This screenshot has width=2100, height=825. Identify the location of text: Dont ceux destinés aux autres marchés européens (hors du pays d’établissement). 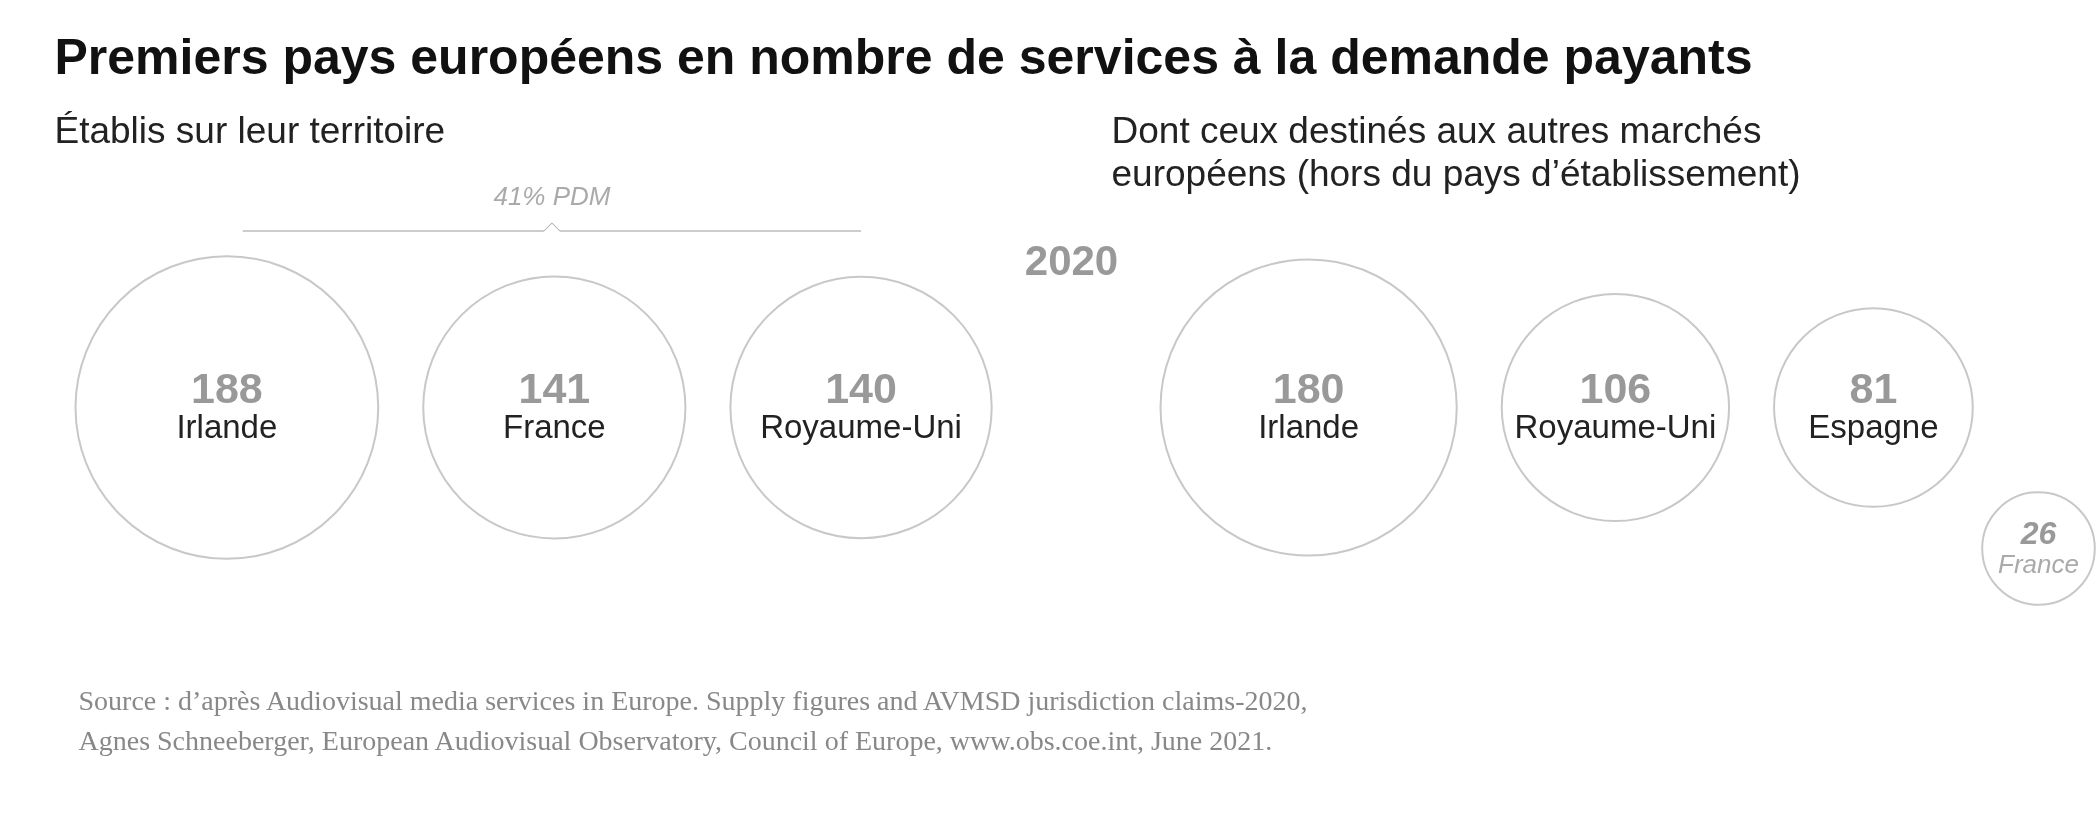
(1456, 152).